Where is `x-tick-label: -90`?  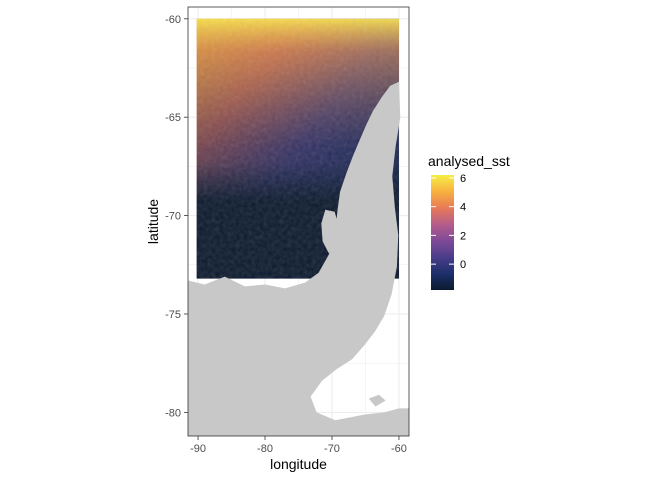
x-tick-label: -90 is located at coordinates (198, 449).